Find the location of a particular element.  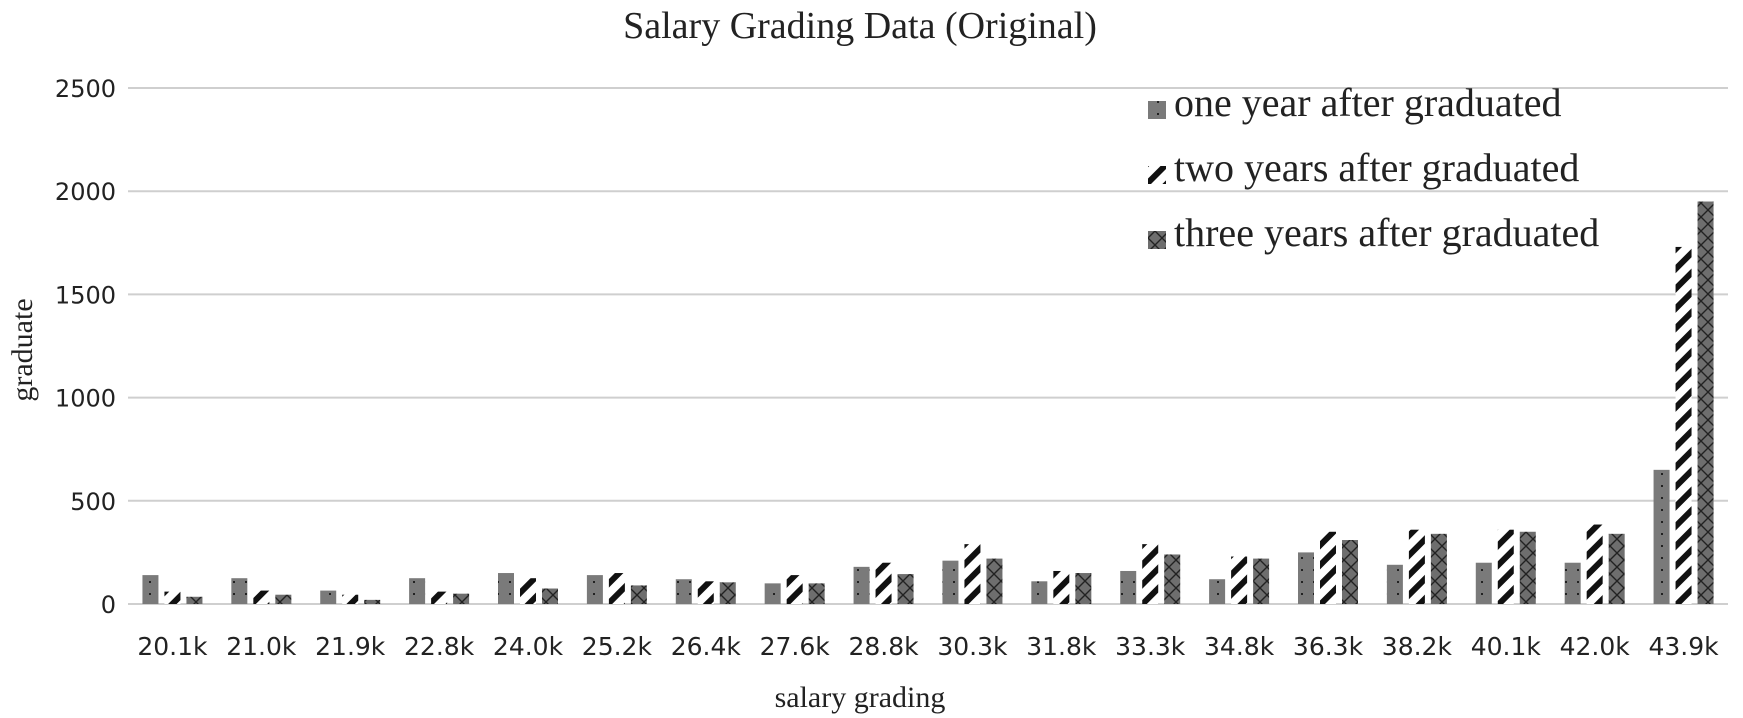

x-tick-label: 33.3k is located at coordinates (1150, 646).